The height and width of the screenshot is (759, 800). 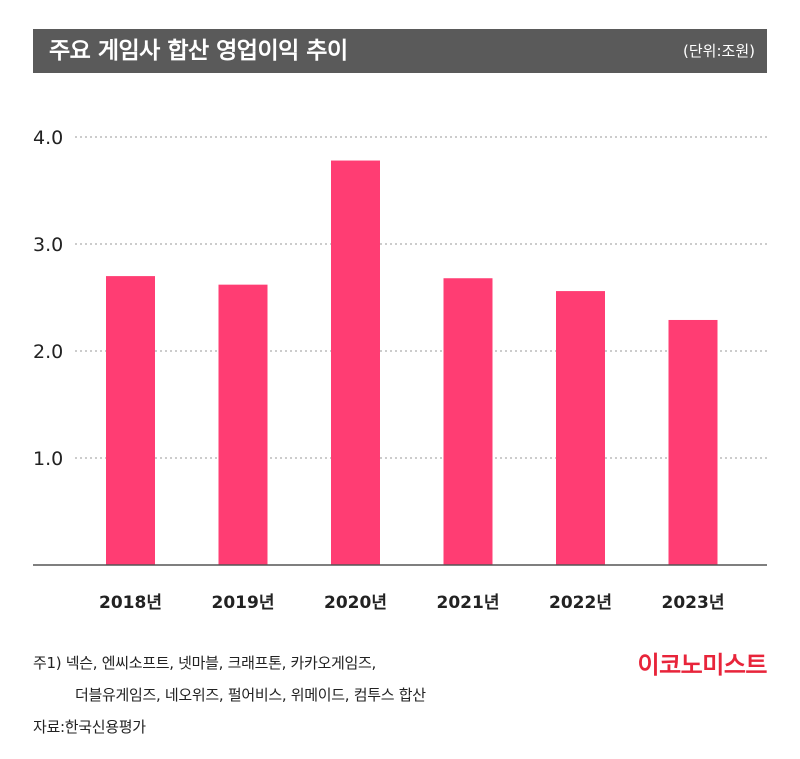 What do you see at coordinates (204, 663) in the screenshot?
I see `footnote-line-1: 주1) 넥슨, 엔씨소프트, 넷마블, 크래프톤, 카카오게임즈,` at bounding box center [204, 663].